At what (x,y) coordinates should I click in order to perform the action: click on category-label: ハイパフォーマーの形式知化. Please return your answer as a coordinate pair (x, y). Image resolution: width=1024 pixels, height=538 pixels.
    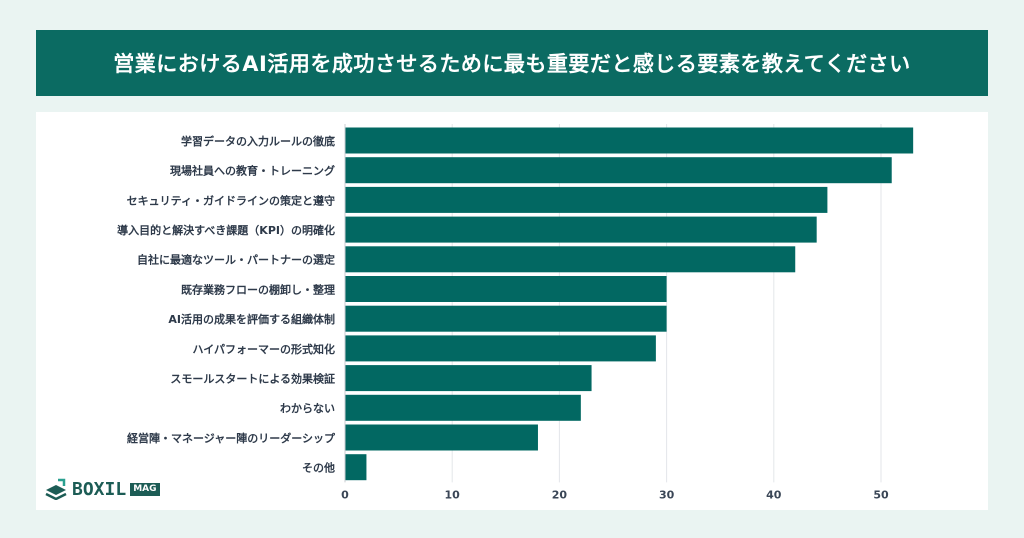
    Looking at the image, I should click on (263, 349).